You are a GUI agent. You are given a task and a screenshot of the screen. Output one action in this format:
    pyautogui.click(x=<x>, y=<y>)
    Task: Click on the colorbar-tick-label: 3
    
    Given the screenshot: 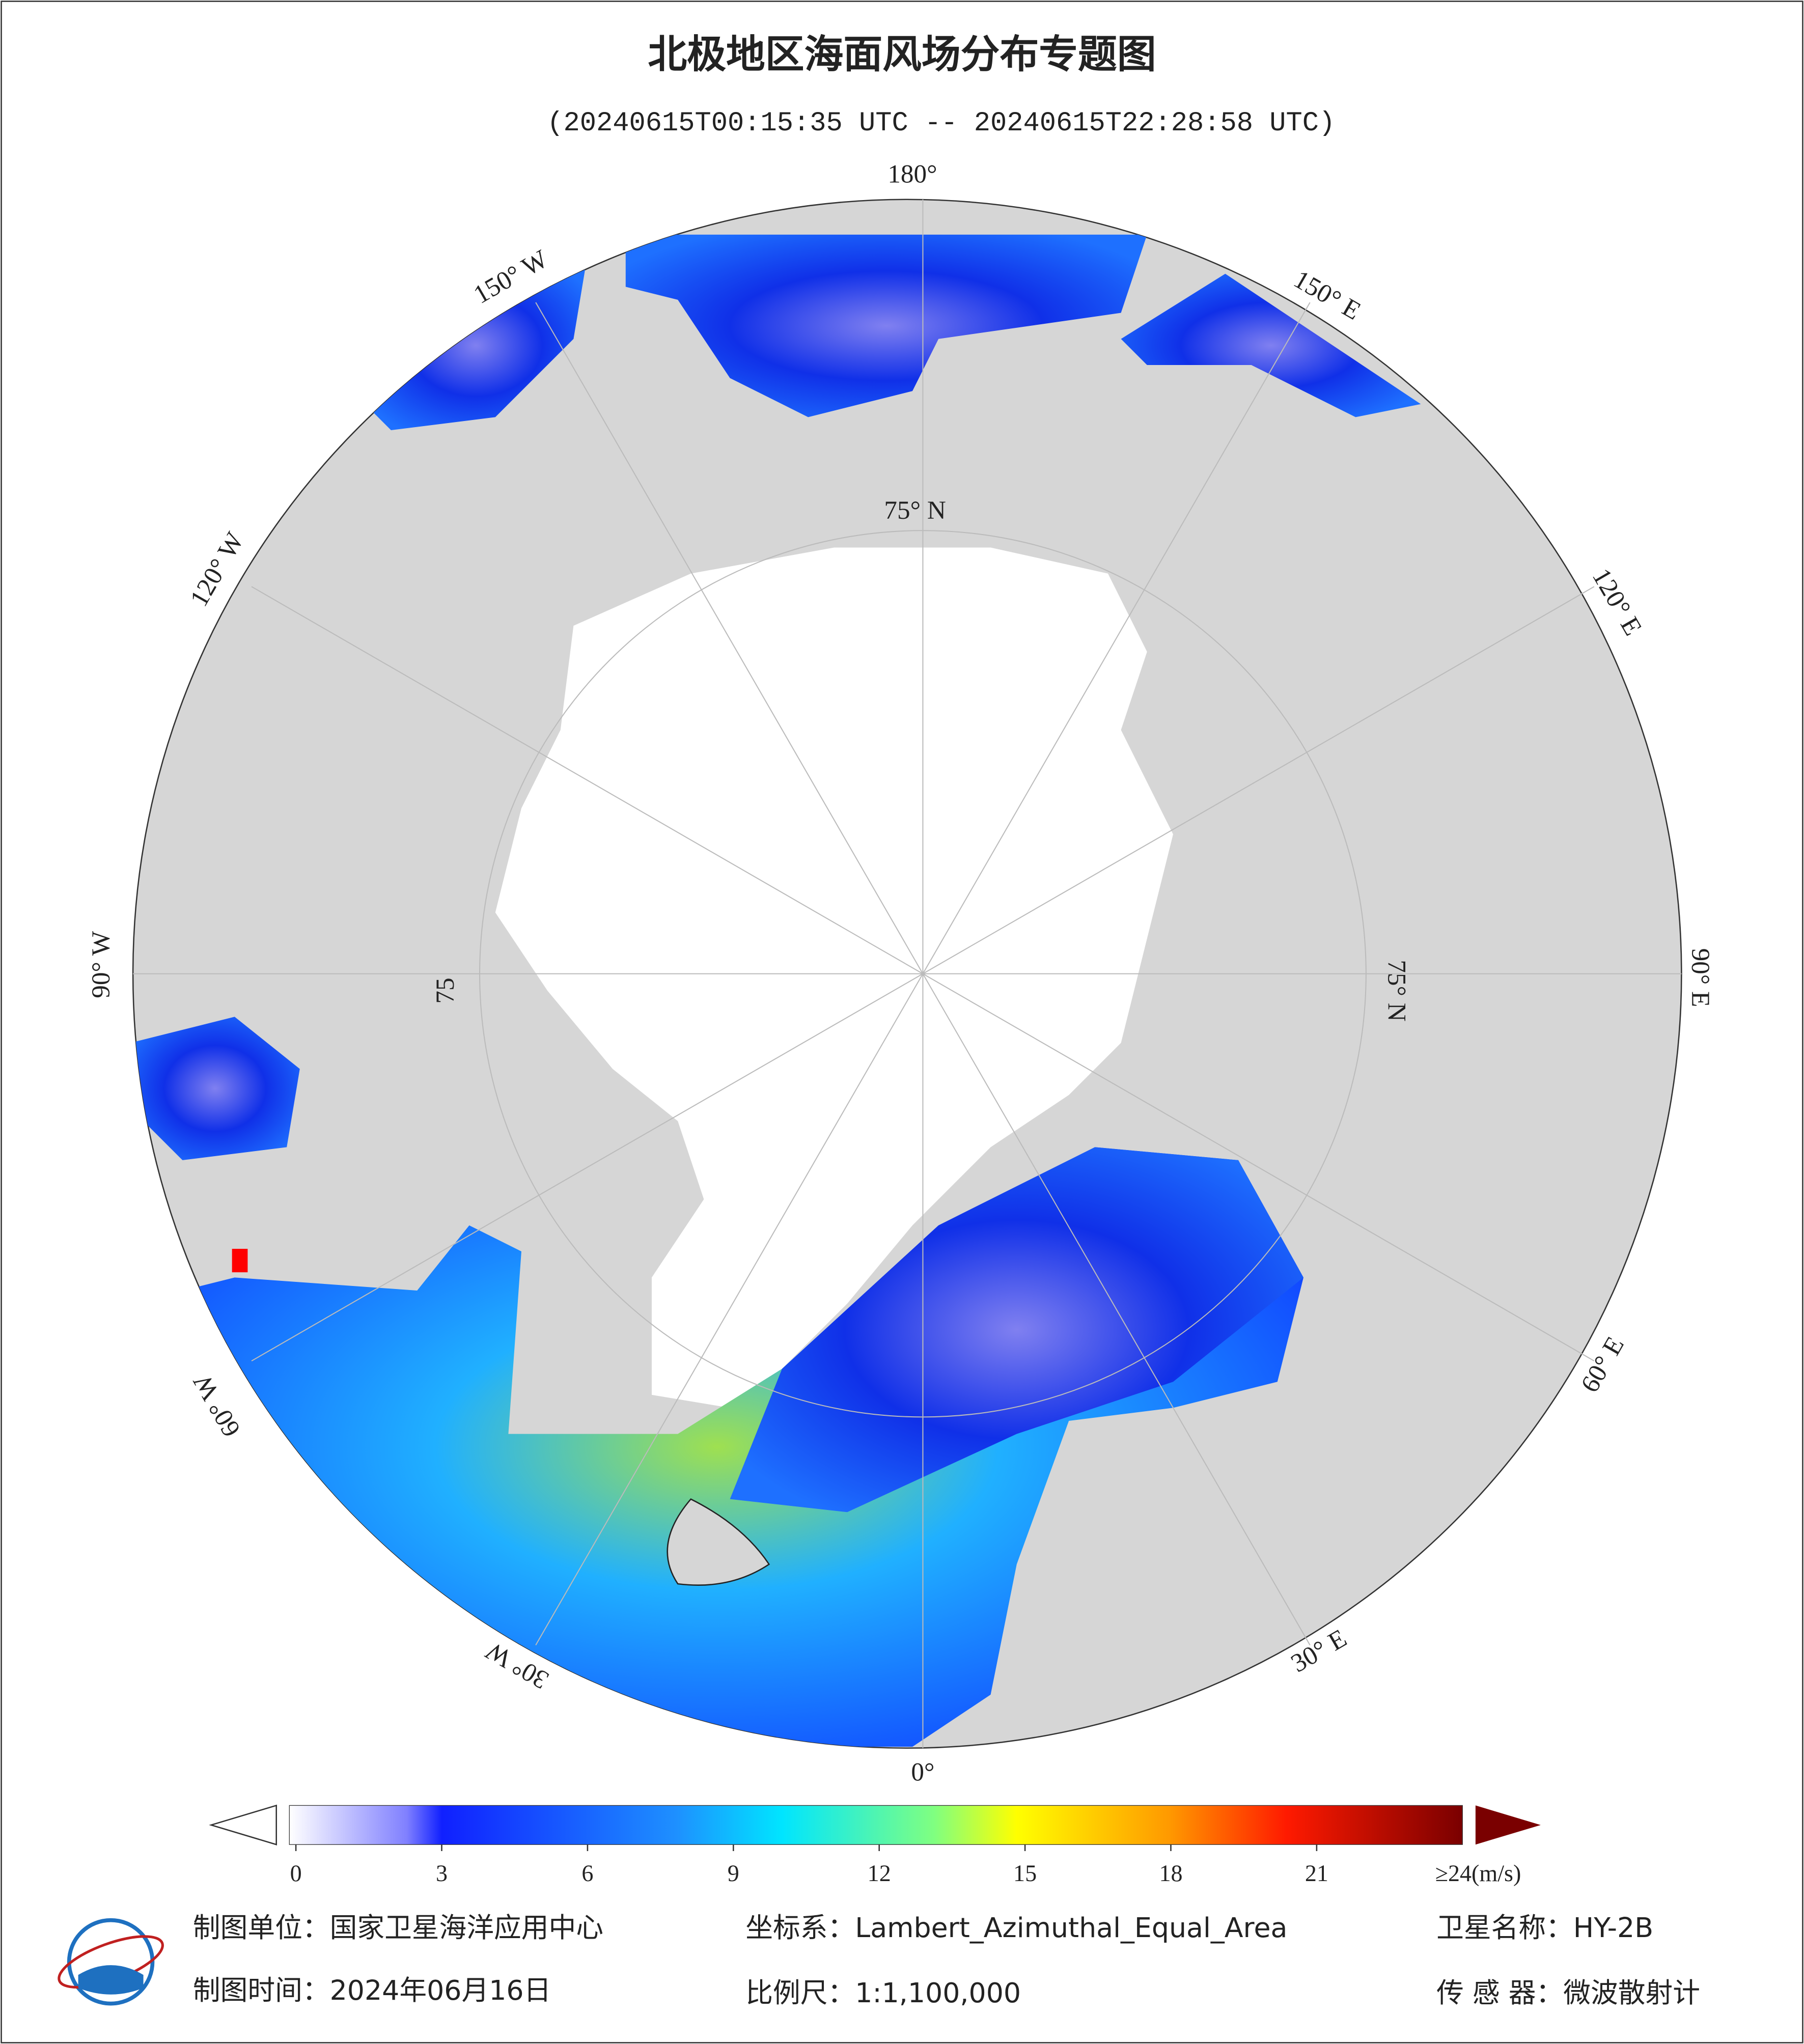 What is the action you would take?
    pyautogui.click(x=442, y=1873)
    